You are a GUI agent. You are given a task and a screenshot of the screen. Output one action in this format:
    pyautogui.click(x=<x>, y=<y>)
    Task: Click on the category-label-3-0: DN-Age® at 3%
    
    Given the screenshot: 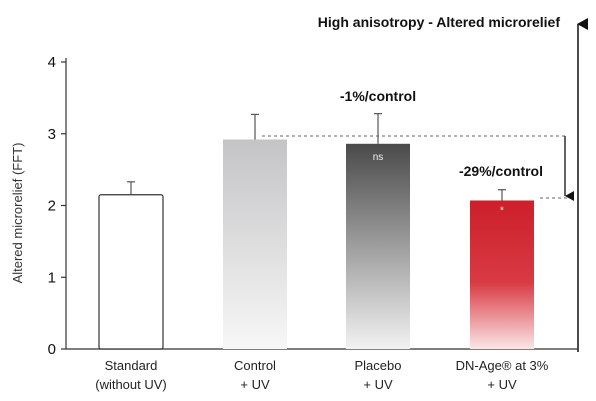 What is the action you would take?
    pyautogui.click(x=502, y=365)
    